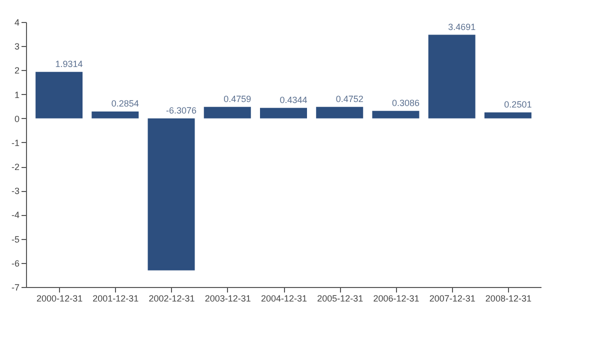 Image resolution: width=600 pixels, height=343 pixels. I want to click on y-tick-label: -2, so click(15, 167).